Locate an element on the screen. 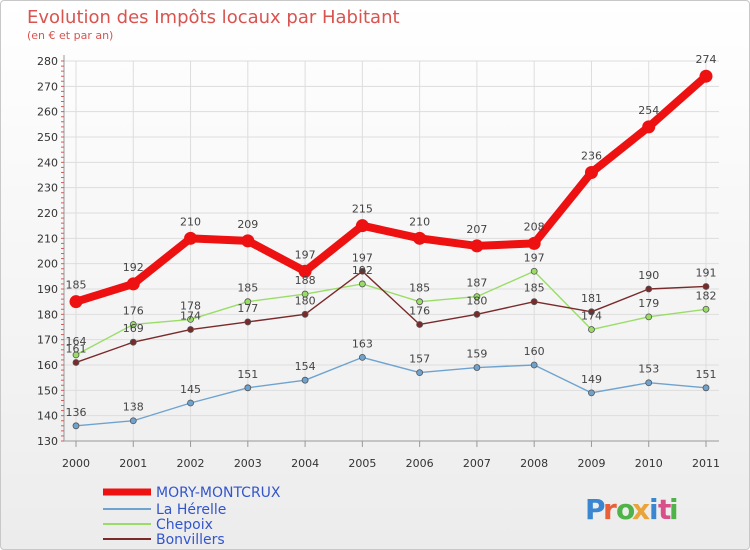  data-label: 149 is located at coordinates (591, 379).